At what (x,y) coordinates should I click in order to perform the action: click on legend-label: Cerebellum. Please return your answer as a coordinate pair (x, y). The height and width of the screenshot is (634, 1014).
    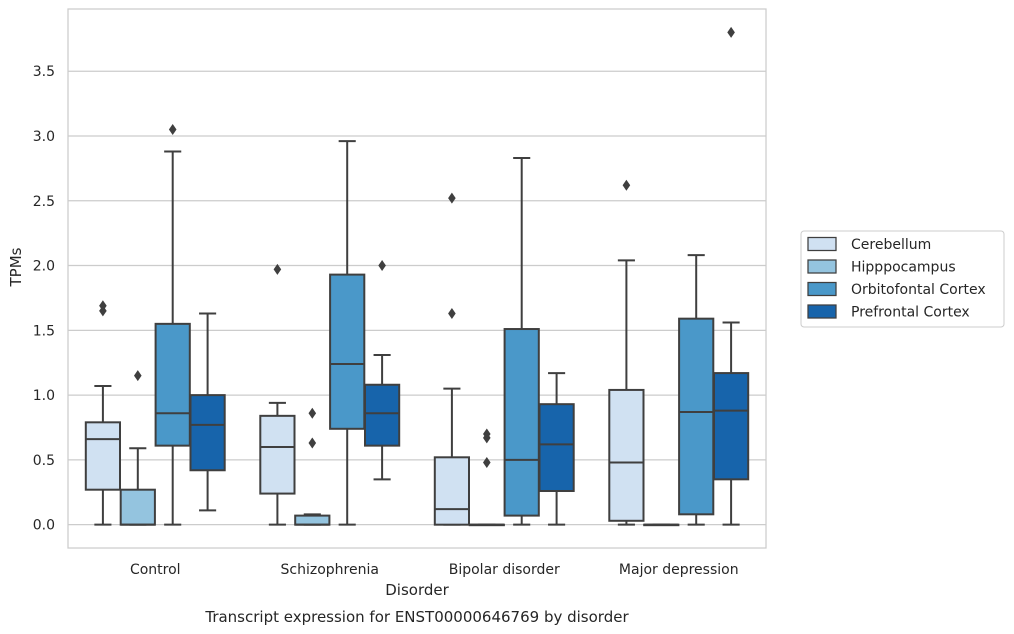
    Looking at the image, I should click on (891, 245).